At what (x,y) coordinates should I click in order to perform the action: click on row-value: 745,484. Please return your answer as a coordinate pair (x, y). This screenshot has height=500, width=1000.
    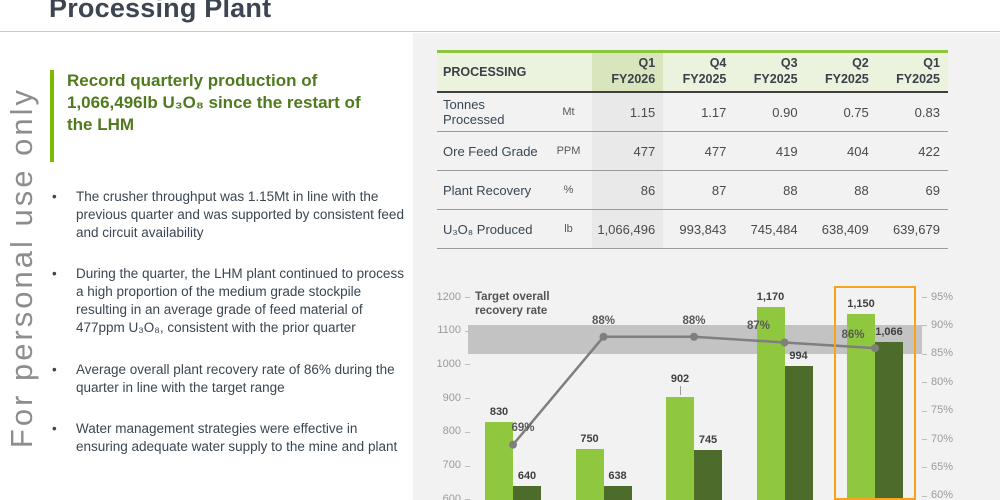
    Looking at the image, I should click on (774, 229).